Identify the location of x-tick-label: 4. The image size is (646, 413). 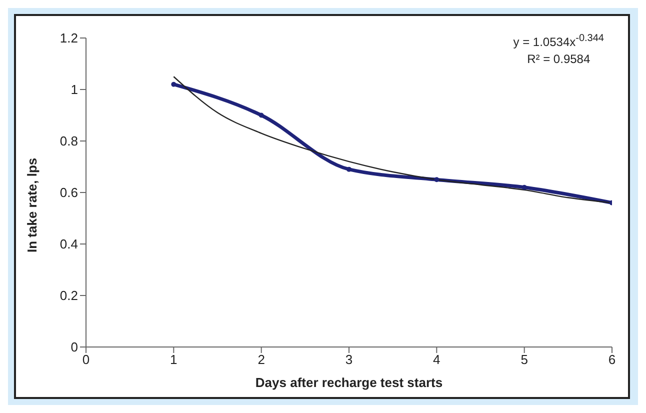
(436, 360).